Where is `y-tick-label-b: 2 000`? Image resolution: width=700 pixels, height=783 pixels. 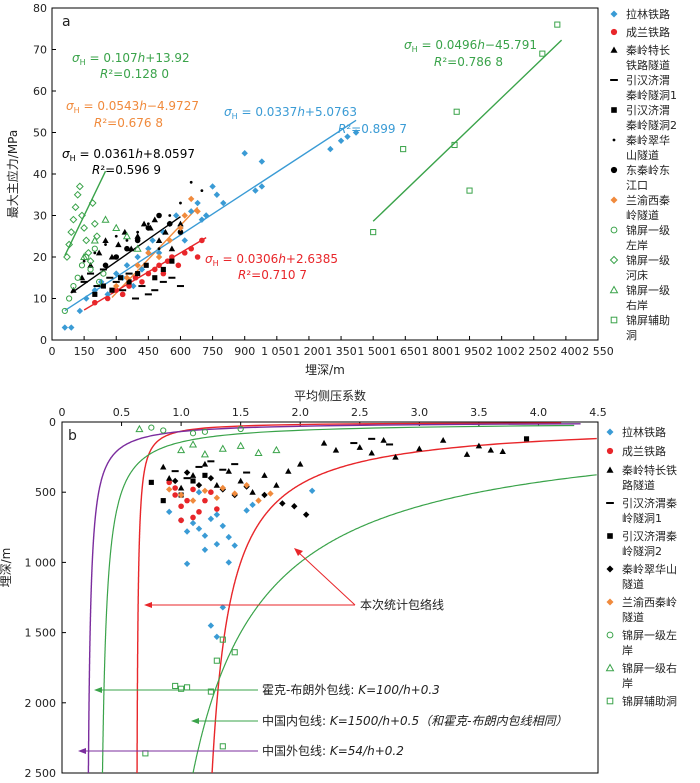
y-tick-label-b: 2 000 is located at coordinates (41, 703).